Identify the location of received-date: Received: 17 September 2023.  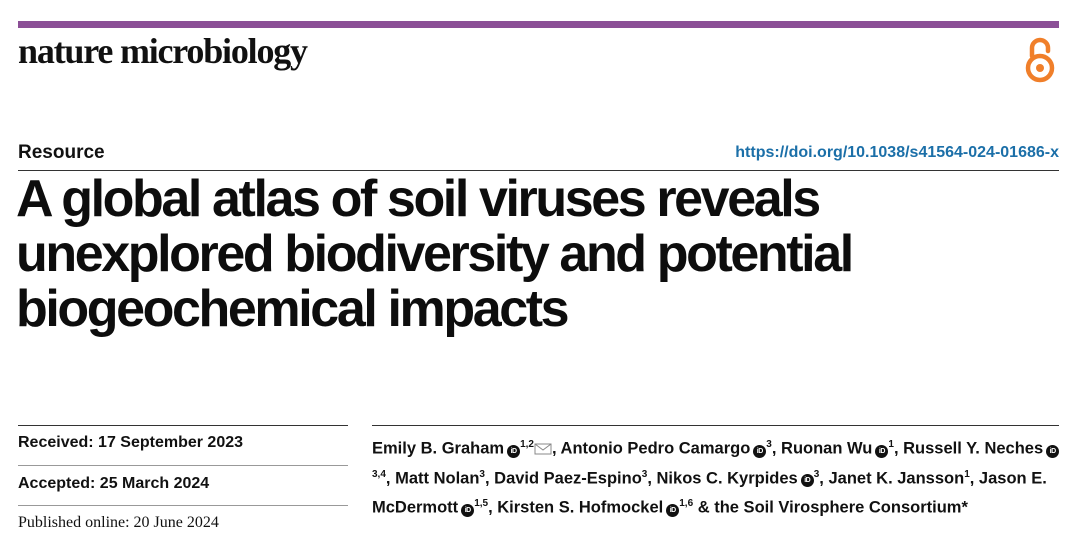
(131, 442).